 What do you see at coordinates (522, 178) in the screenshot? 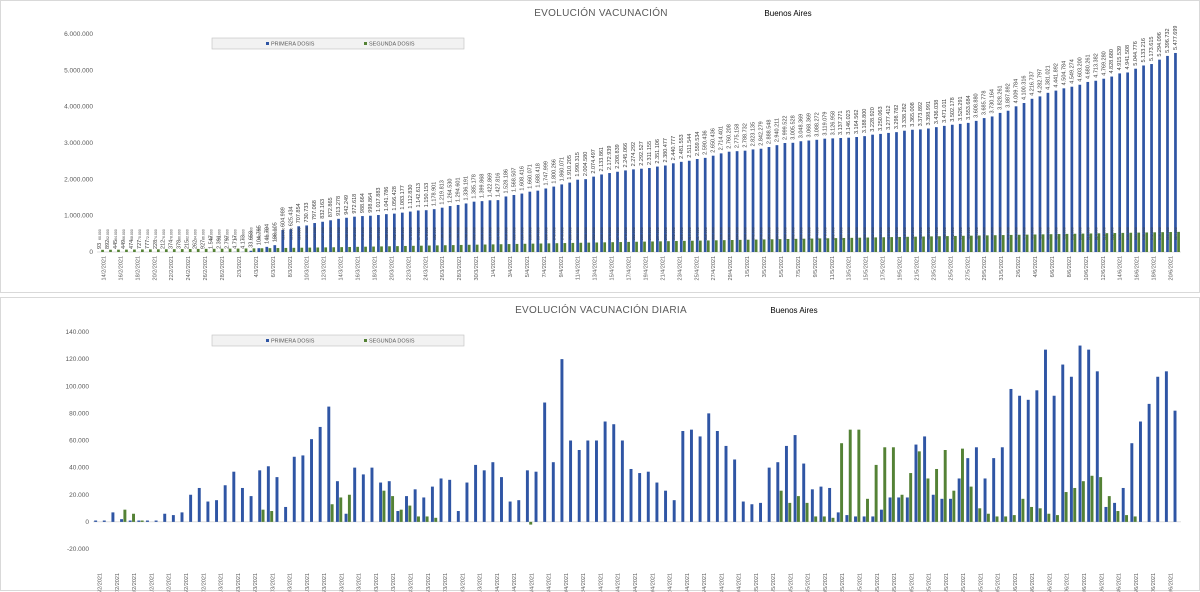
I see `data-label-primera: 1.608.416` at bounding box center [522, 178].